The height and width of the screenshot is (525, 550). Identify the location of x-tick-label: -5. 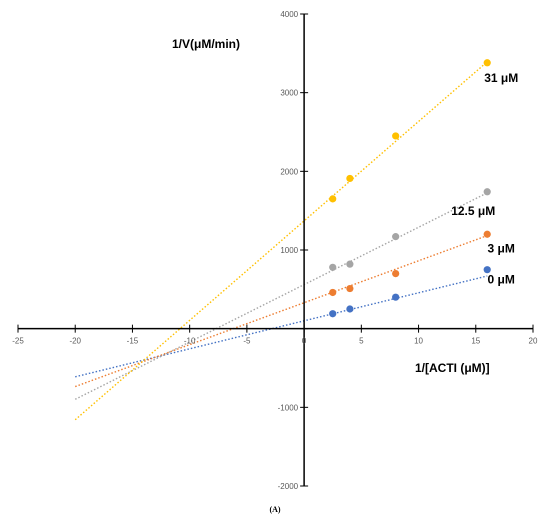
(247, 341).